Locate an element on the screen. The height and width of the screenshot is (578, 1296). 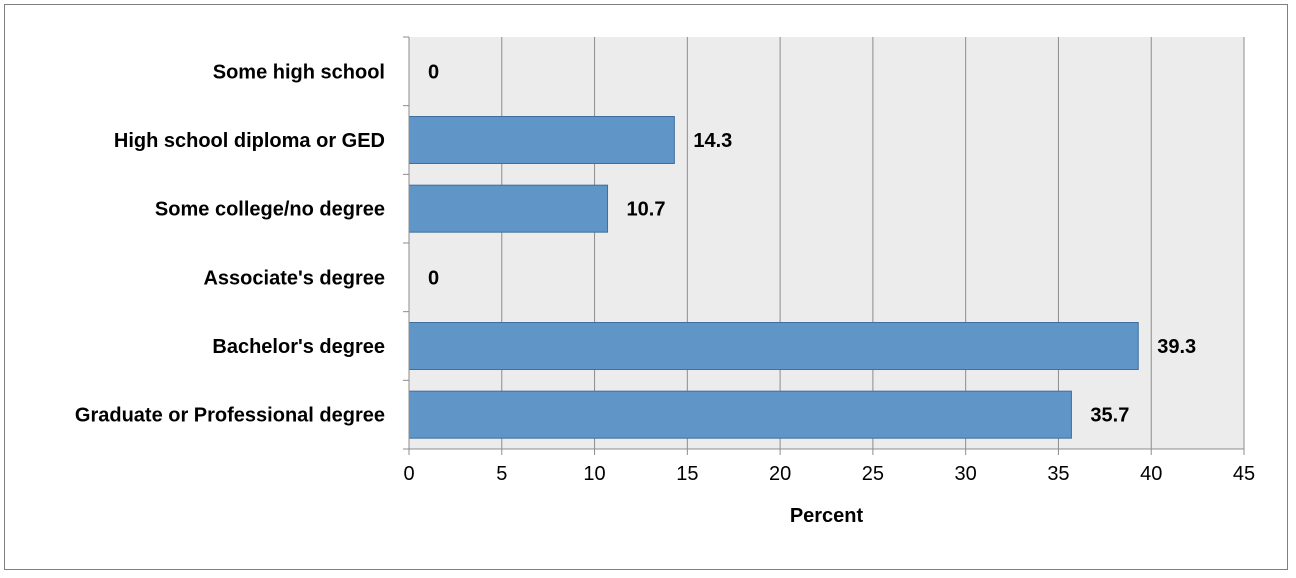
x-tick-labels: 0 5 10 15 20 25 30 35 40 45 is located at coordinates (829, 474).